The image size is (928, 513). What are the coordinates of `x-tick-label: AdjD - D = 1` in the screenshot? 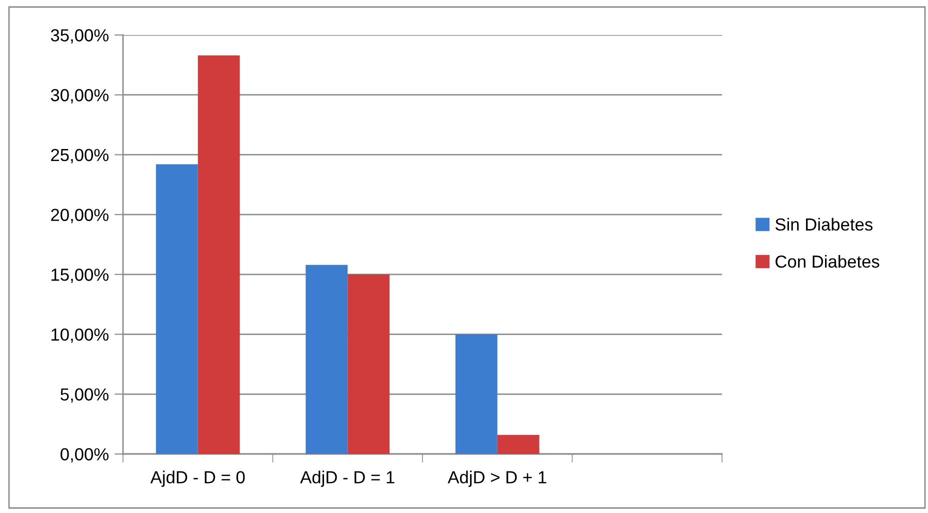 It's located at (347, 478).